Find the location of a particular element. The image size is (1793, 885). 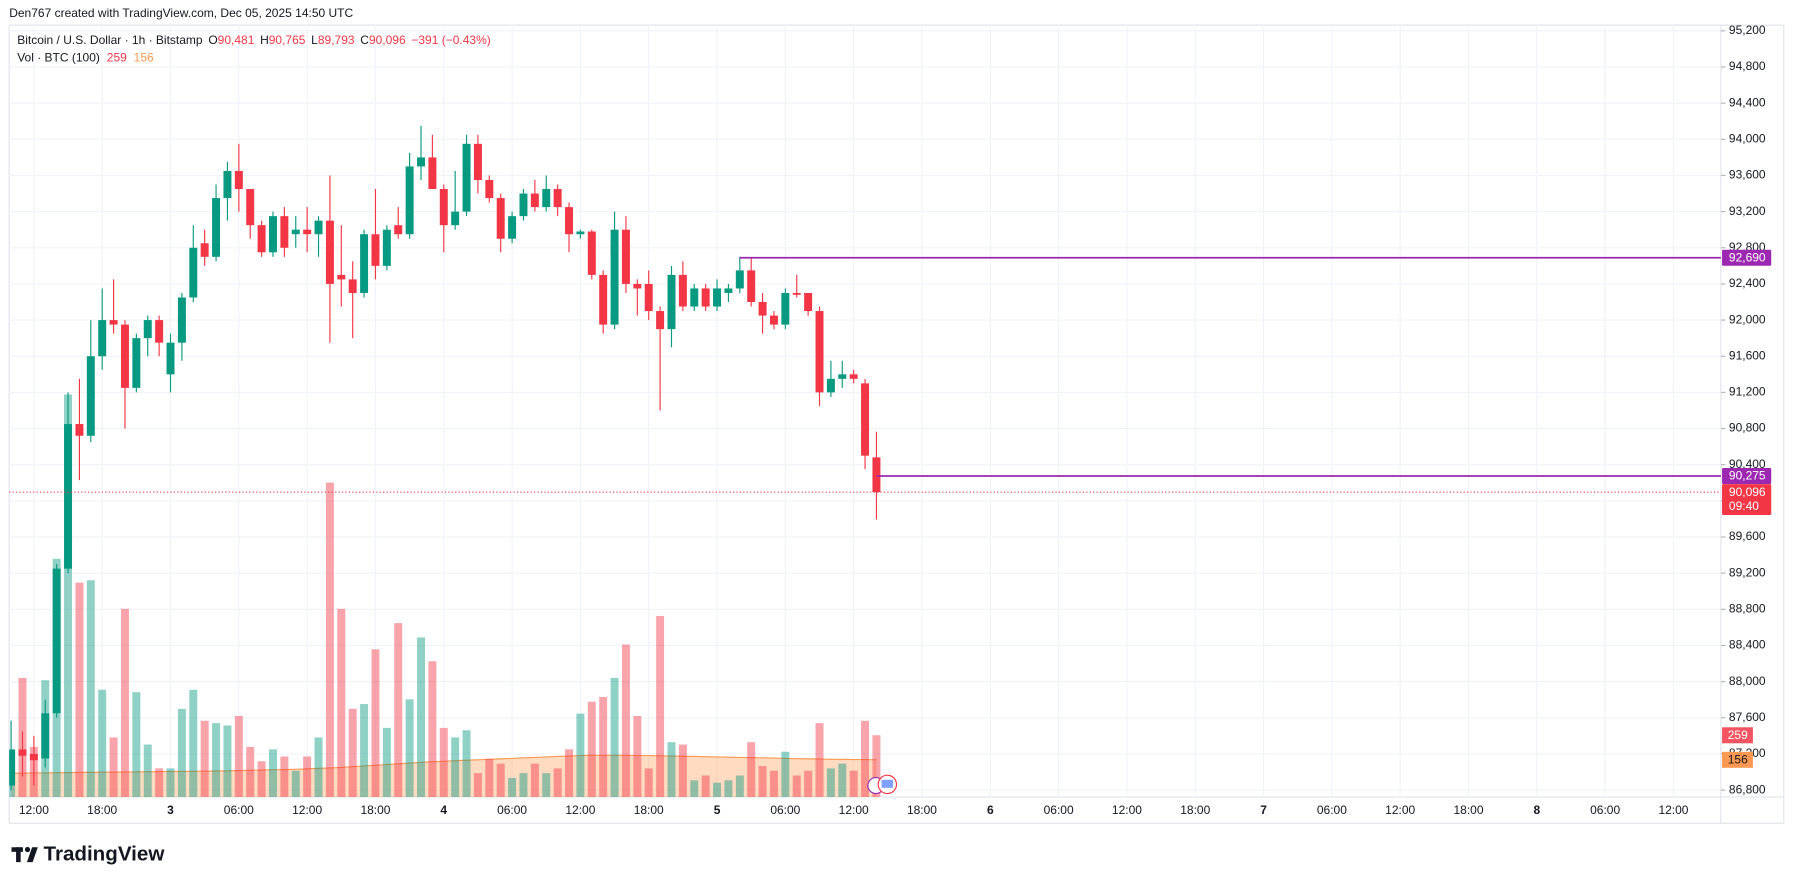

flag-icon is located at coordinates (887, 783).